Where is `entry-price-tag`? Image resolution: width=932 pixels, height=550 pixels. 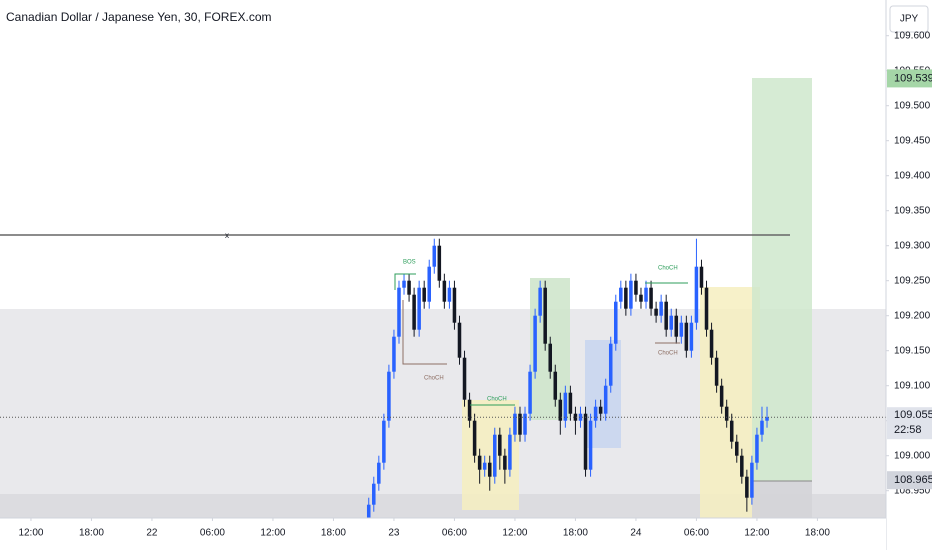
entry-price-tag is located at coordinates (909, 480).